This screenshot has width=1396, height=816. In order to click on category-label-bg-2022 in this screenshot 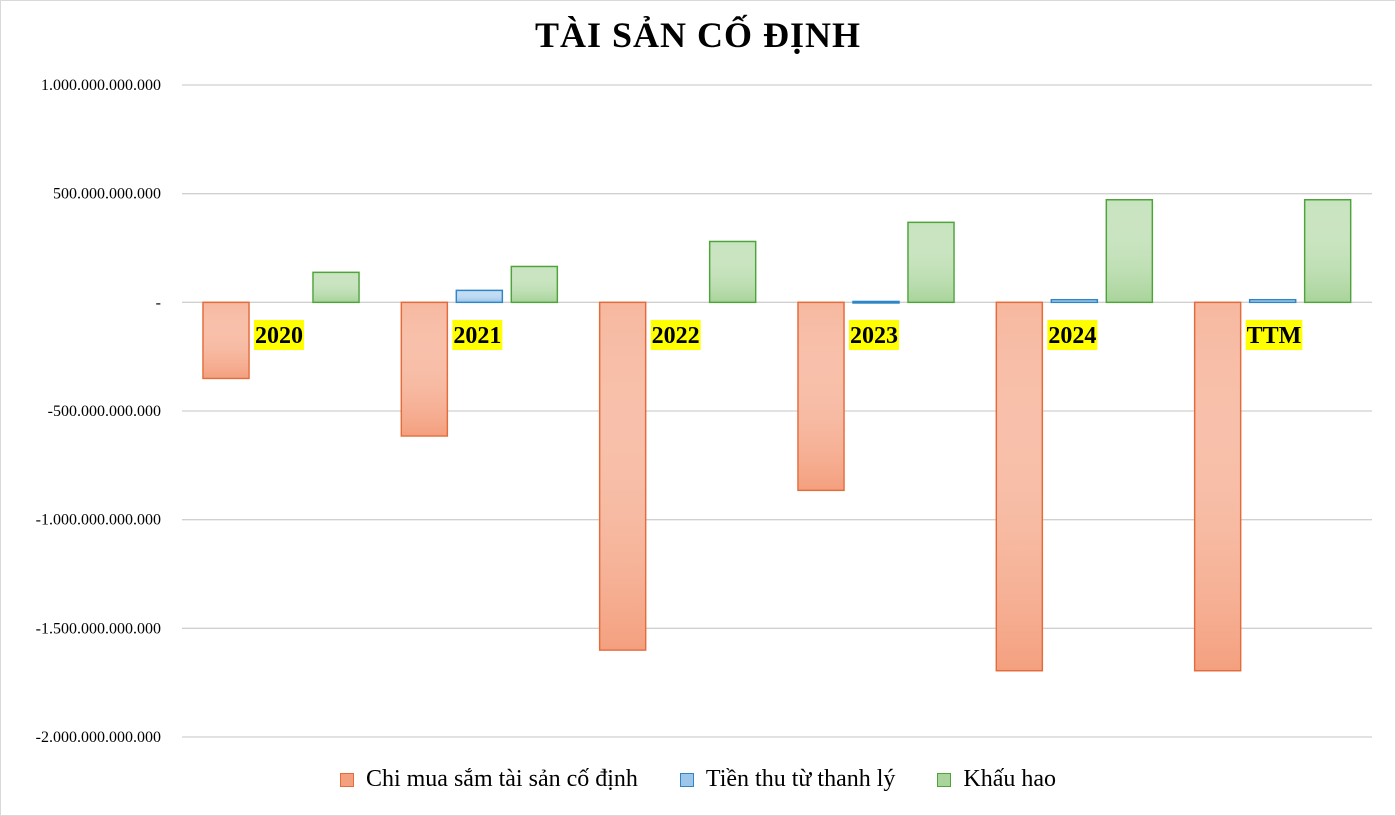, I will do `click(675, 335)`.